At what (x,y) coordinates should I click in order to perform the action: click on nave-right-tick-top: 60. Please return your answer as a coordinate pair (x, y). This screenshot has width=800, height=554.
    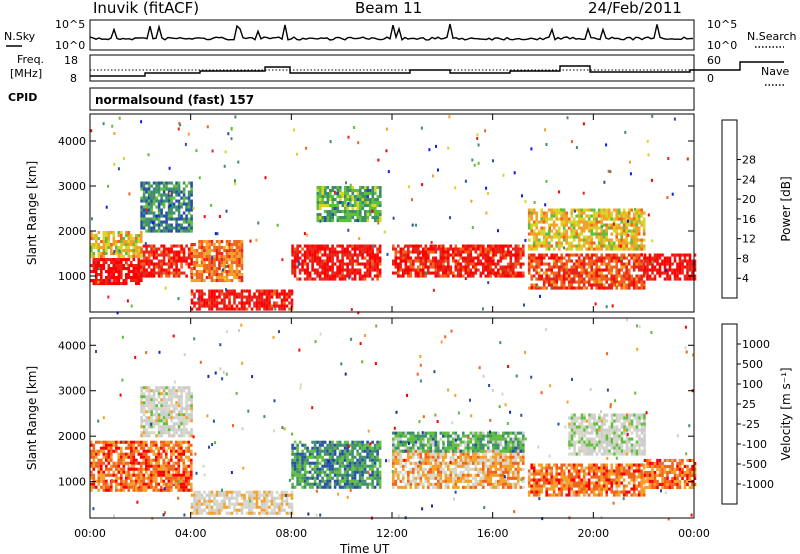
    Looking at the image, I should click on (714, 60).